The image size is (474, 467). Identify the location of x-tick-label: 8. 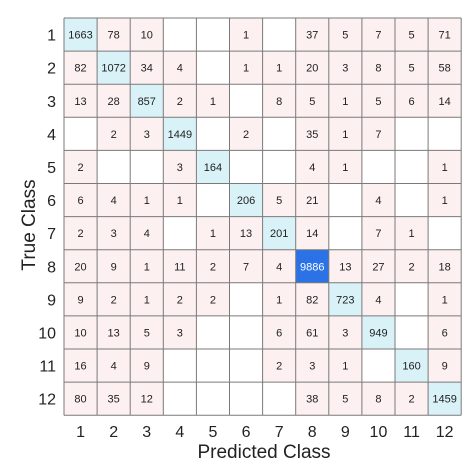
(312, 432).